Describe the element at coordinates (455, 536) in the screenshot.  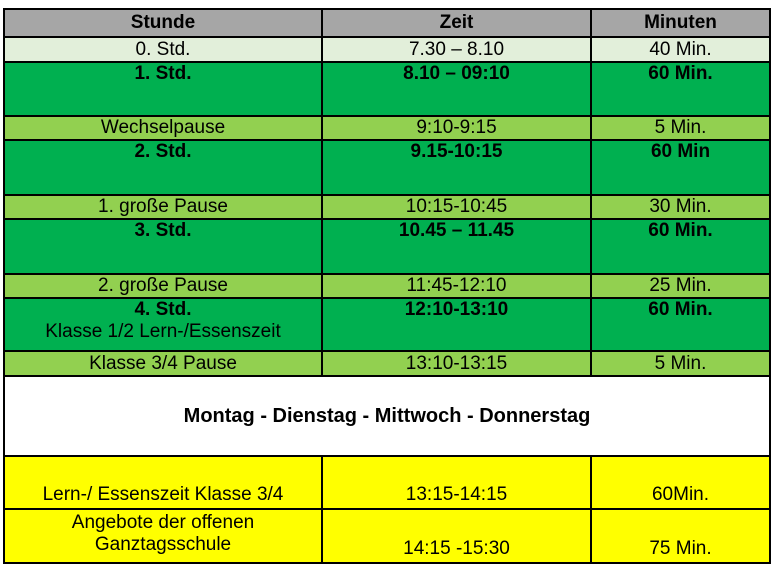
I see `zeit-cell: 14:15 -15:30` at that location.